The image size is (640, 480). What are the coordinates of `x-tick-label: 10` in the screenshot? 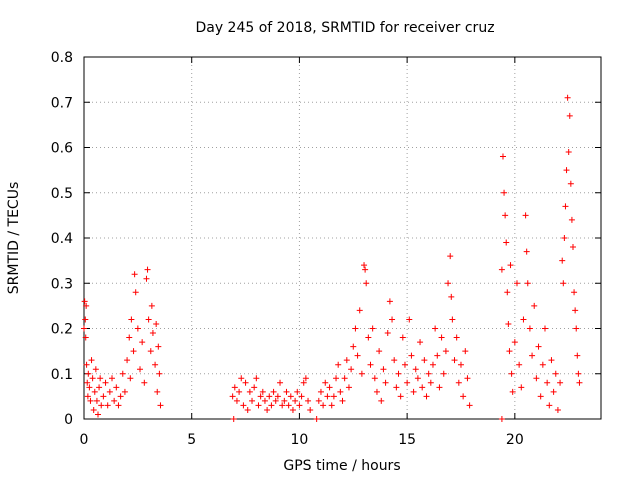 It's located at (300, 440).